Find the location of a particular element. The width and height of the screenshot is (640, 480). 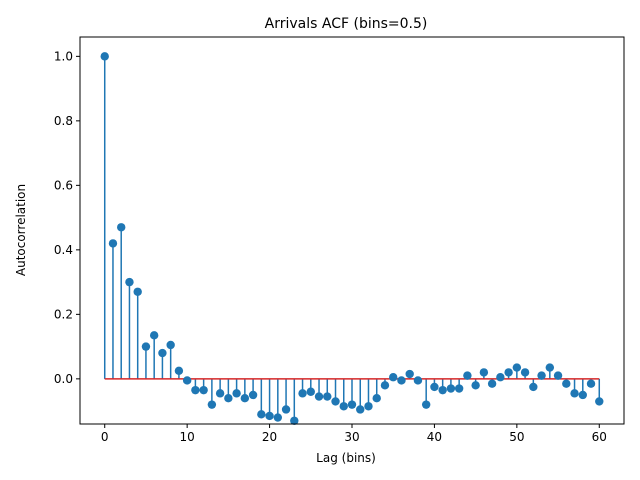

x-tick-label: 50 is located at coordinates (516, 437).